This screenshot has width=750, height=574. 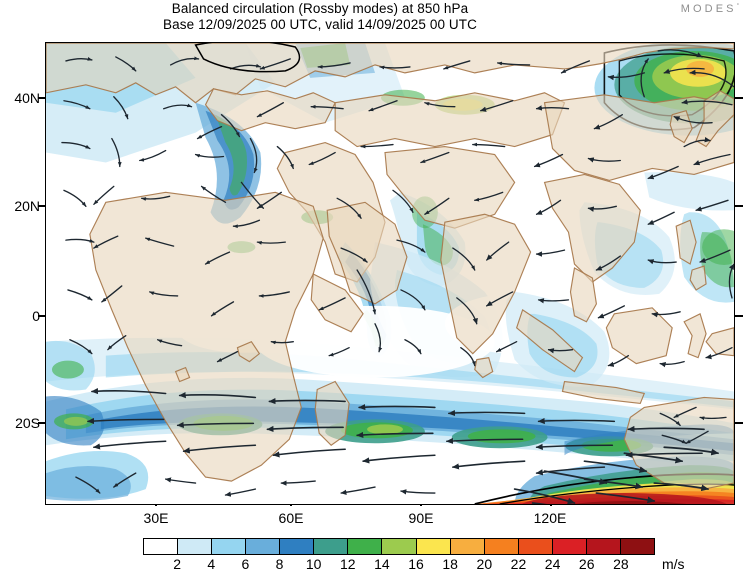 What do you see at coordinates (27, 98) in the screenshot?
I see `y-tick-label-40N: 40N` at bounding box center [27, 98].